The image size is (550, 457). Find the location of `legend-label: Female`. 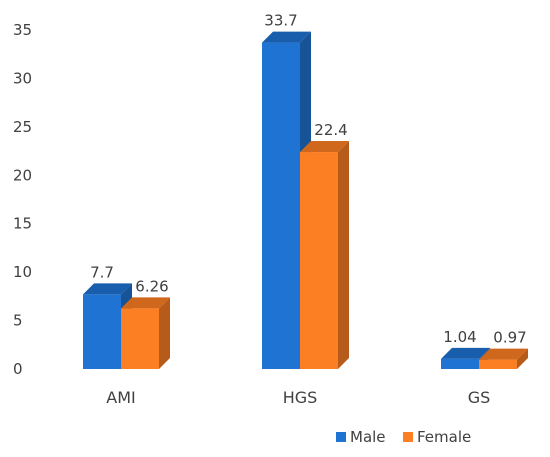

legend-label: Female is located at coordinates (444, 437).